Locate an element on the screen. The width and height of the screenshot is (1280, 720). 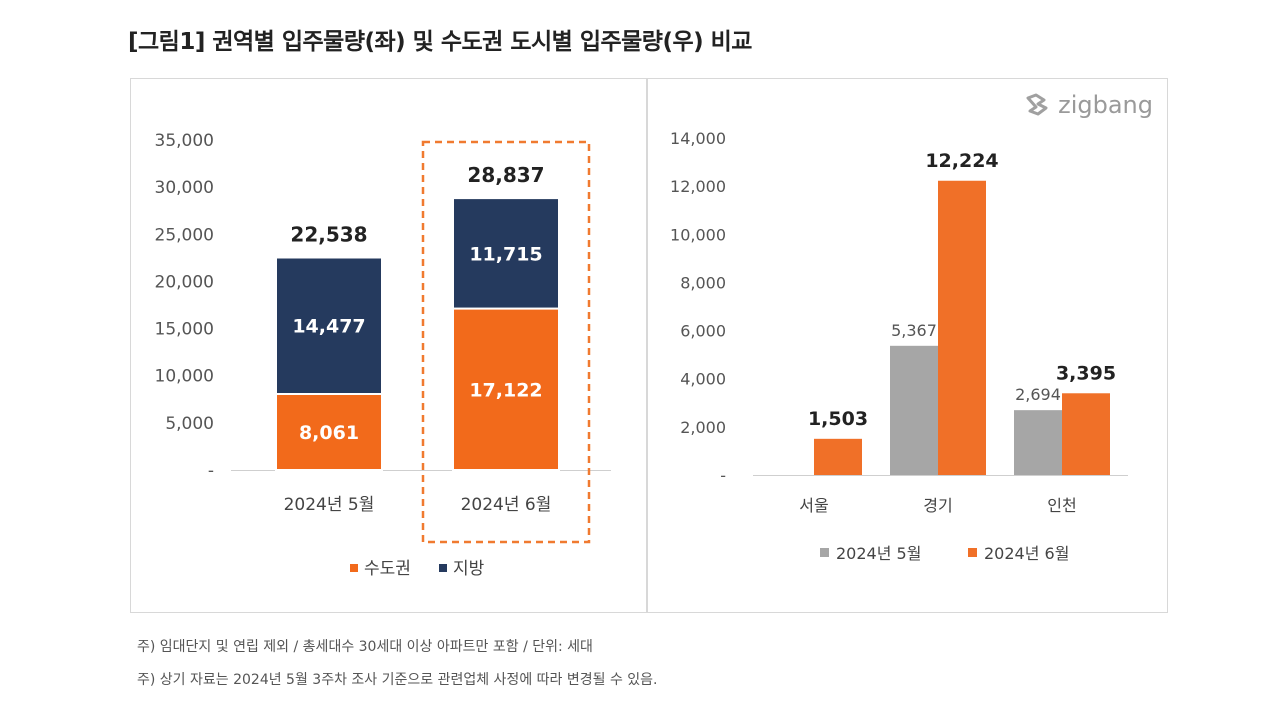
bar-value-label: 1,503 is located at coordinates (838, 419).